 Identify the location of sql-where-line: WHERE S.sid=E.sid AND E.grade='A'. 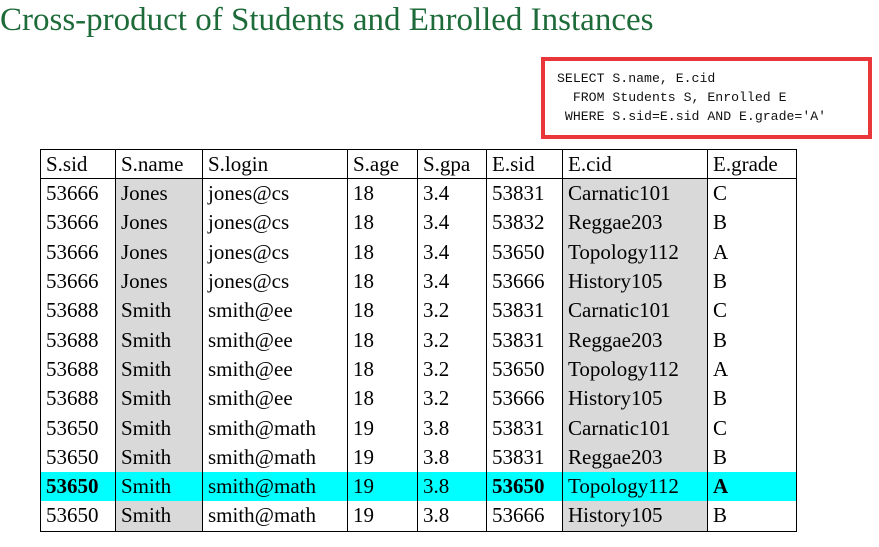
(692, 116).